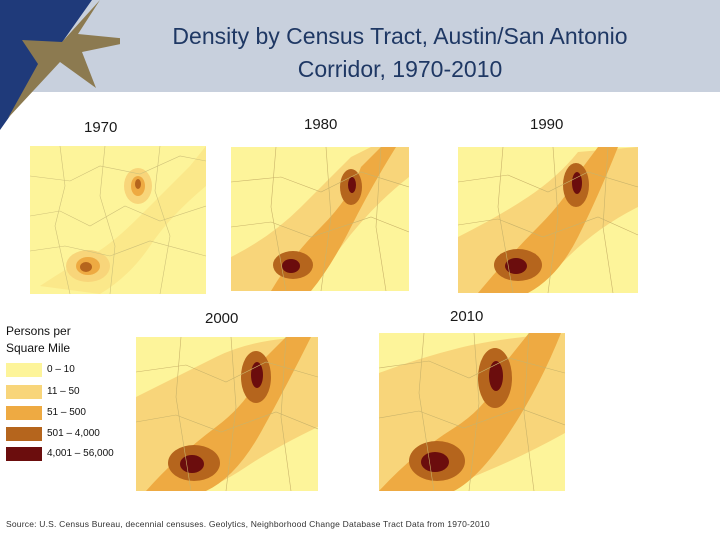  I want to click on map-2010, so click(472, 412).